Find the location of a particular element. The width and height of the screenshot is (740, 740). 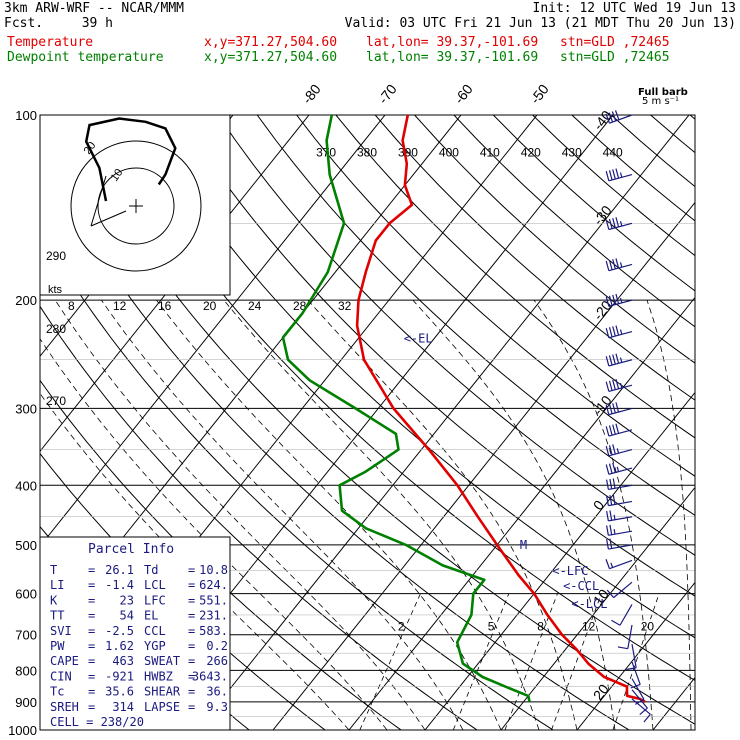

parcel-value: 266 is located at coordinates (217, 661).